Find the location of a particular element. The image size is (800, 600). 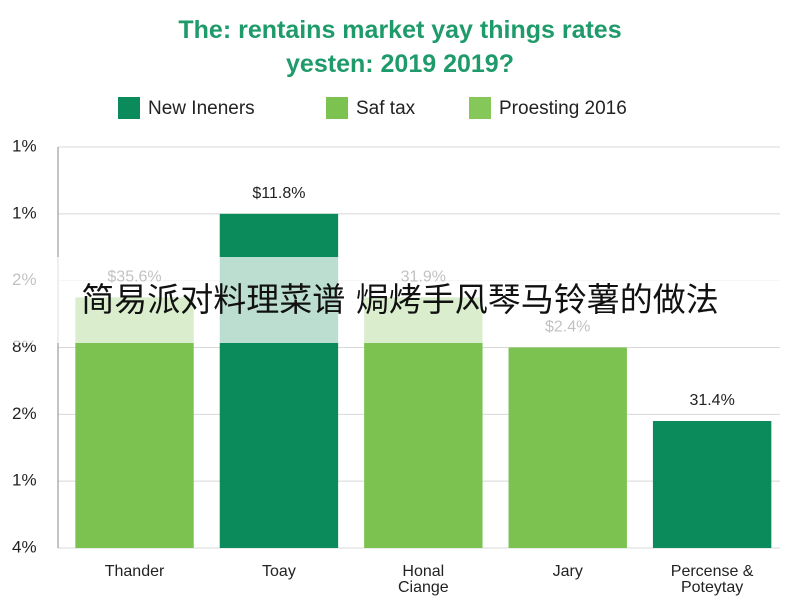

y-tick-label: 2% is located at coordinates (24, 413).